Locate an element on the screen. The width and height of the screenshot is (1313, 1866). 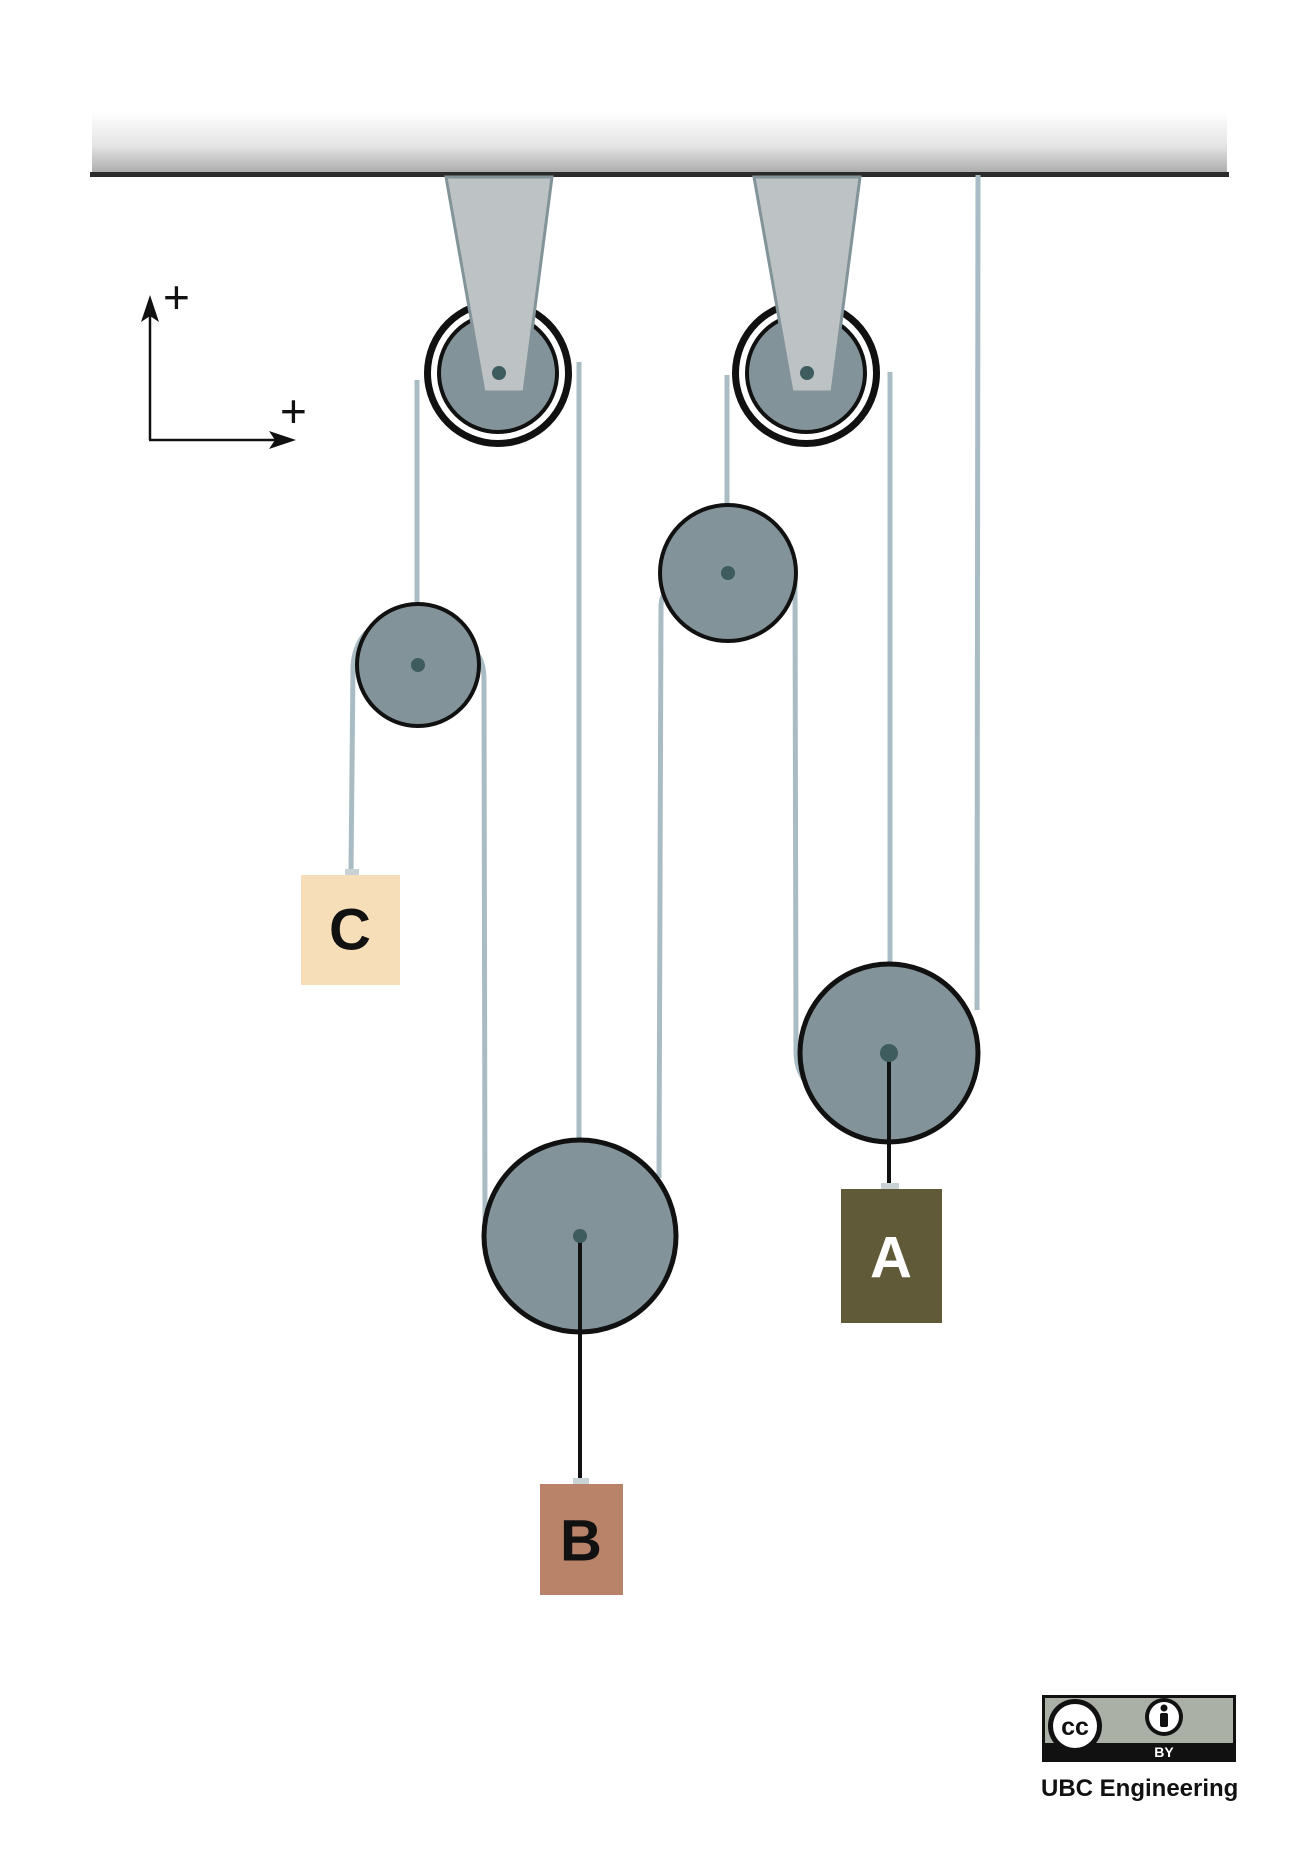
block-a: A is located at coordinates (891, 1253).